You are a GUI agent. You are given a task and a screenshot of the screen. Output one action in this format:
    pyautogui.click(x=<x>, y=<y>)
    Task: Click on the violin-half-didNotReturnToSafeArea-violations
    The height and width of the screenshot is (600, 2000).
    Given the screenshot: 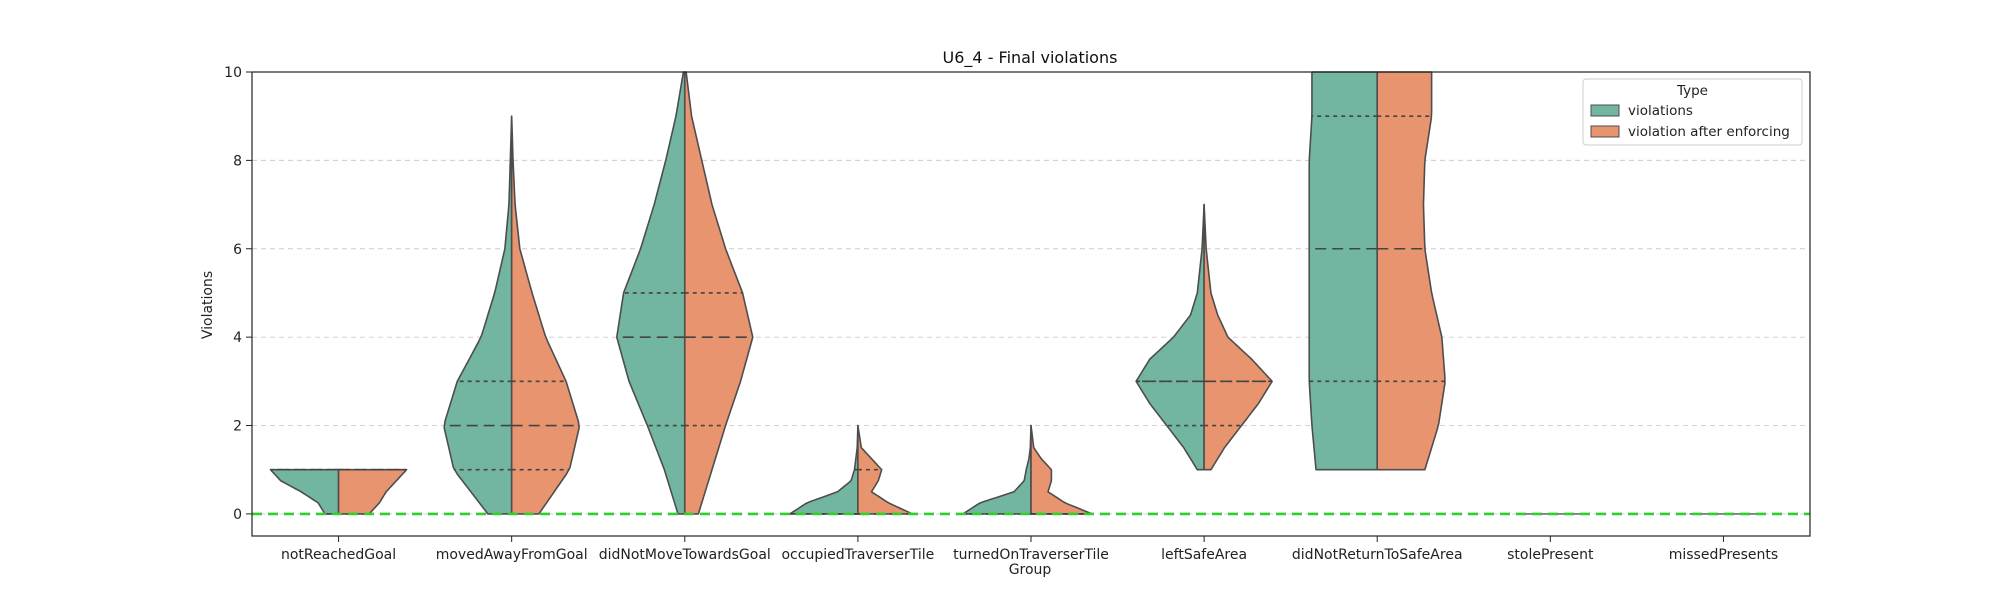 What is the action you would take?
    pyautogui.click(x=1343, y=271)
    